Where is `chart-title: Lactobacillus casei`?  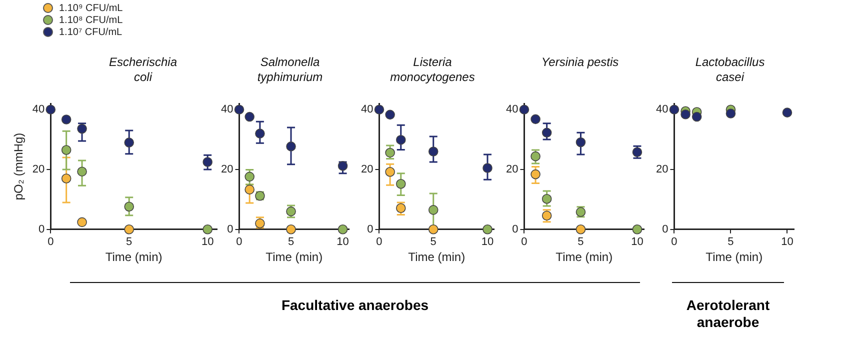
chart-title: Lactobacillus casei is located at coordinates (730, 70).